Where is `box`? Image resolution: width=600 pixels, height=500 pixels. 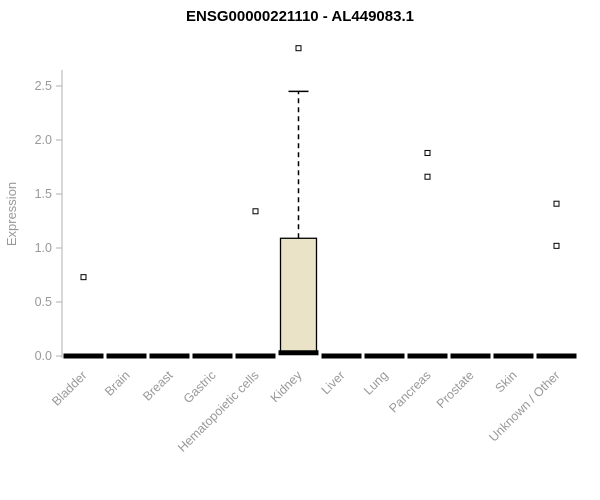 box is located at coordinates (298, 295).